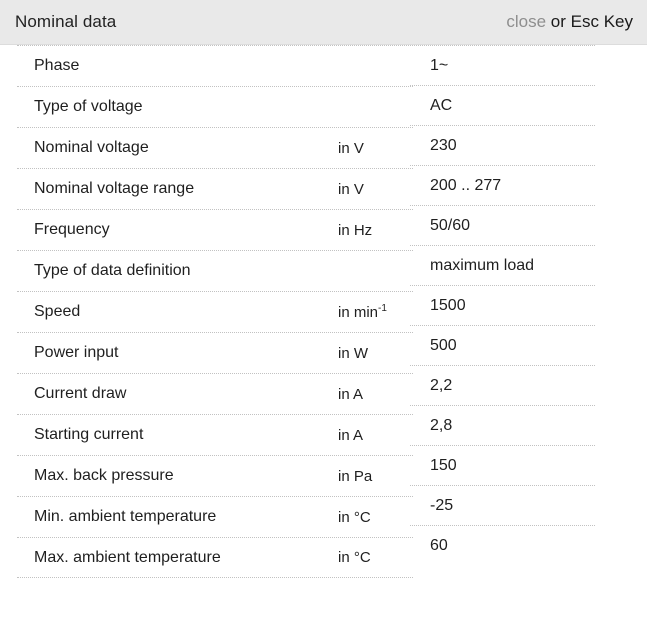 The image size is (647, 622). I want to click on row-label: Phase, so click(57, 65).